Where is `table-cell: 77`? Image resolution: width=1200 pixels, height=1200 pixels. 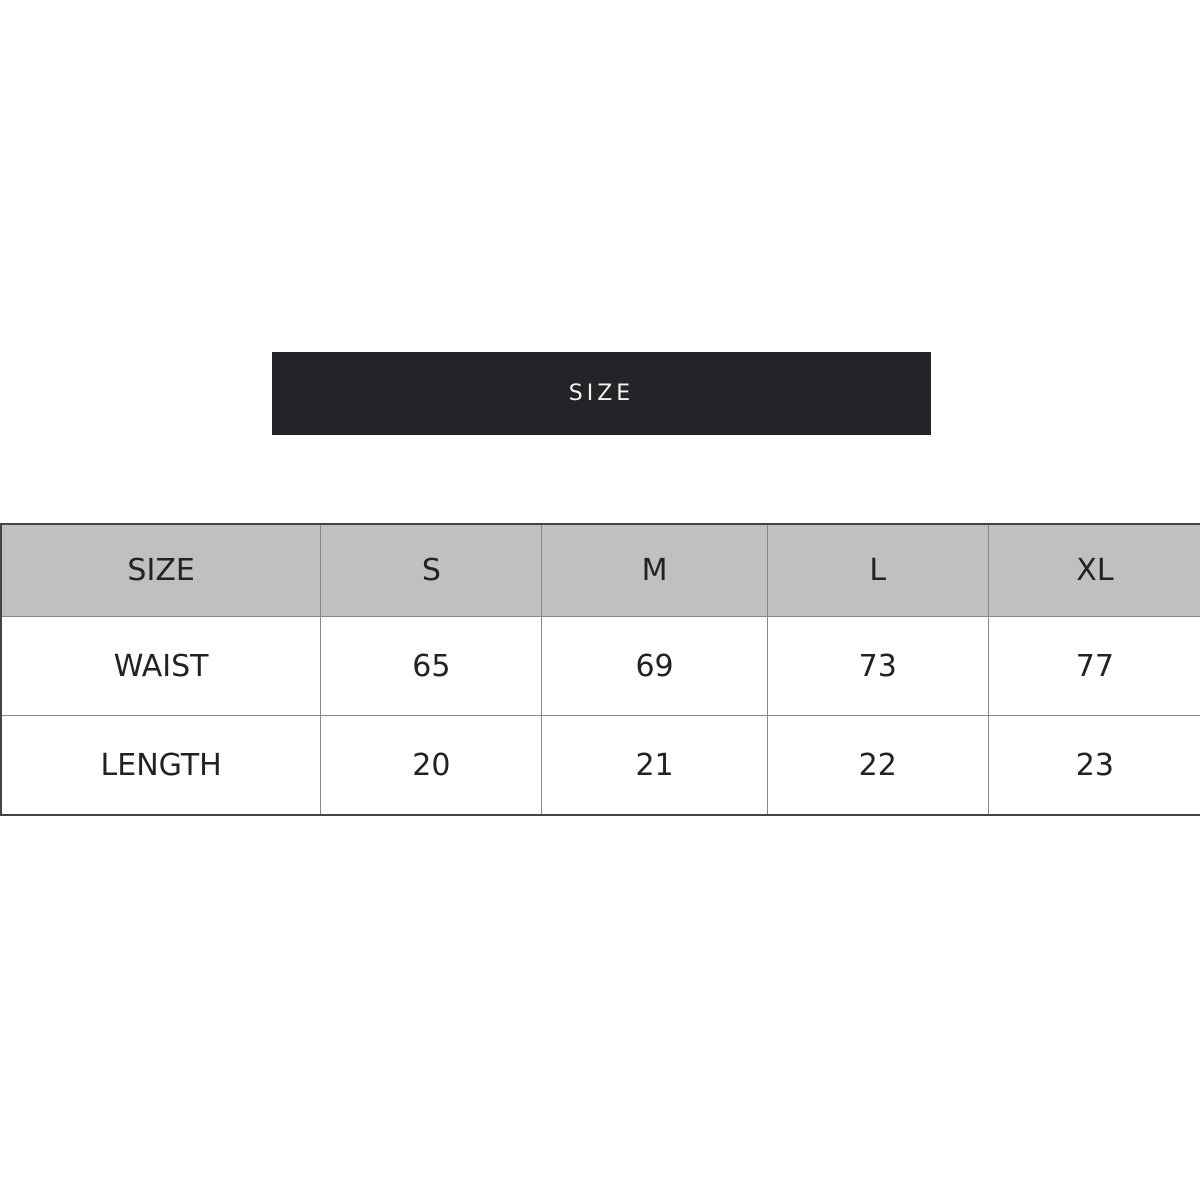 table-cell: 77 is located at coordinates (1093, 666).